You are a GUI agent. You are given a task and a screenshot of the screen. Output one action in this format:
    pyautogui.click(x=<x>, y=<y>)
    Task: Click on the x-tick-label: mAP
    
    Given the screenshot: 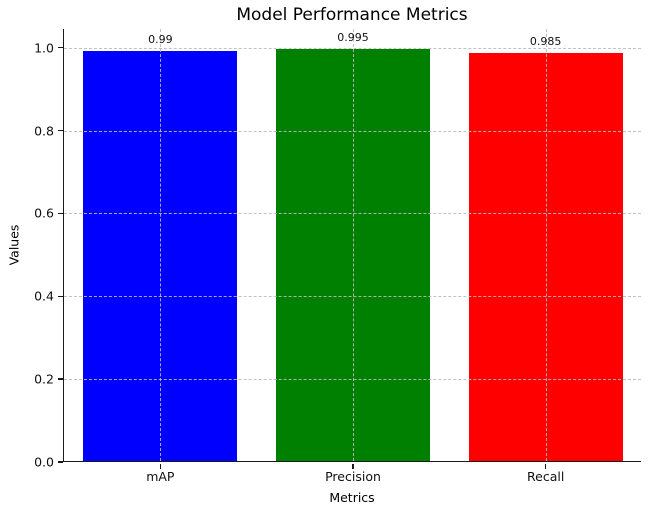 What is the action you would take?
    pyautogui.click(x=160, y=476)
    